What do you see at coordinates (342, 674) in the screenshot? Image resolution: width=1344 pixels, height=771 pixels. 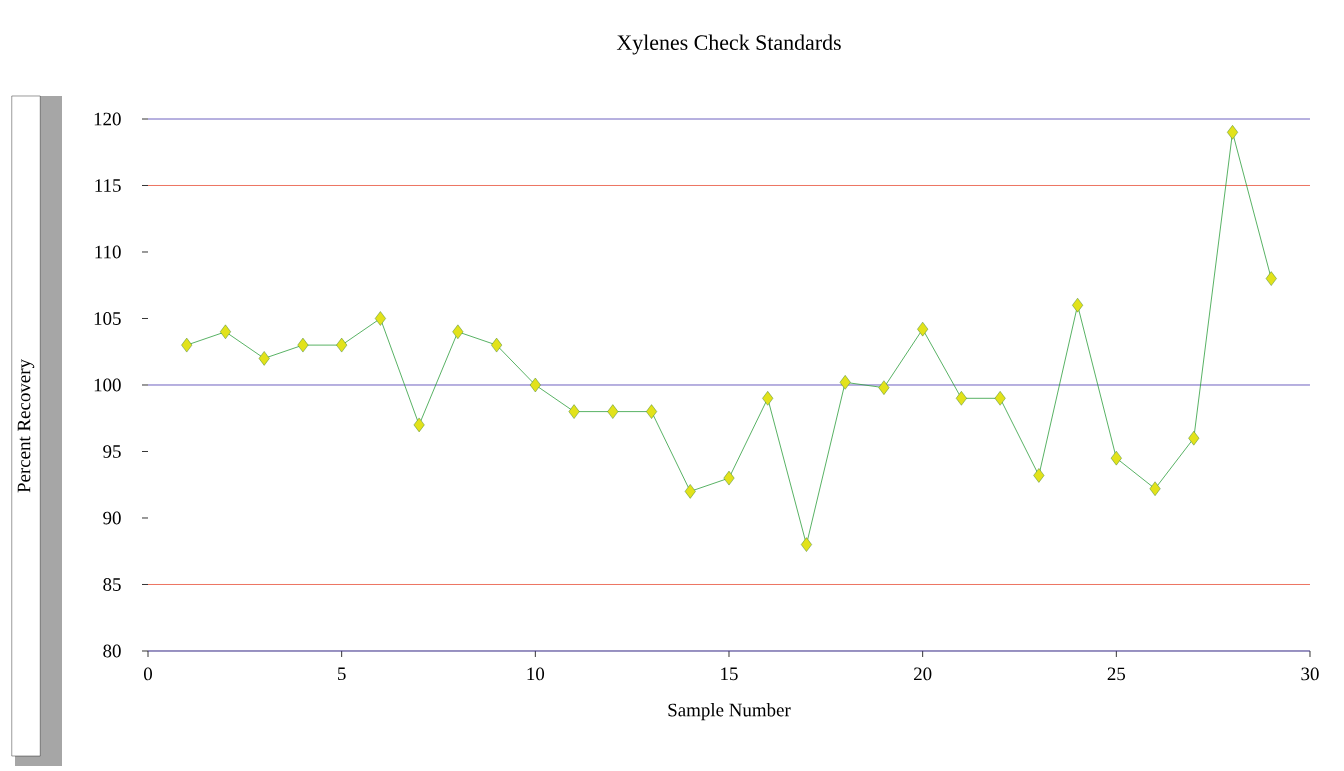 I see `x-tick-label: 5` at bounding box center [342, 674].